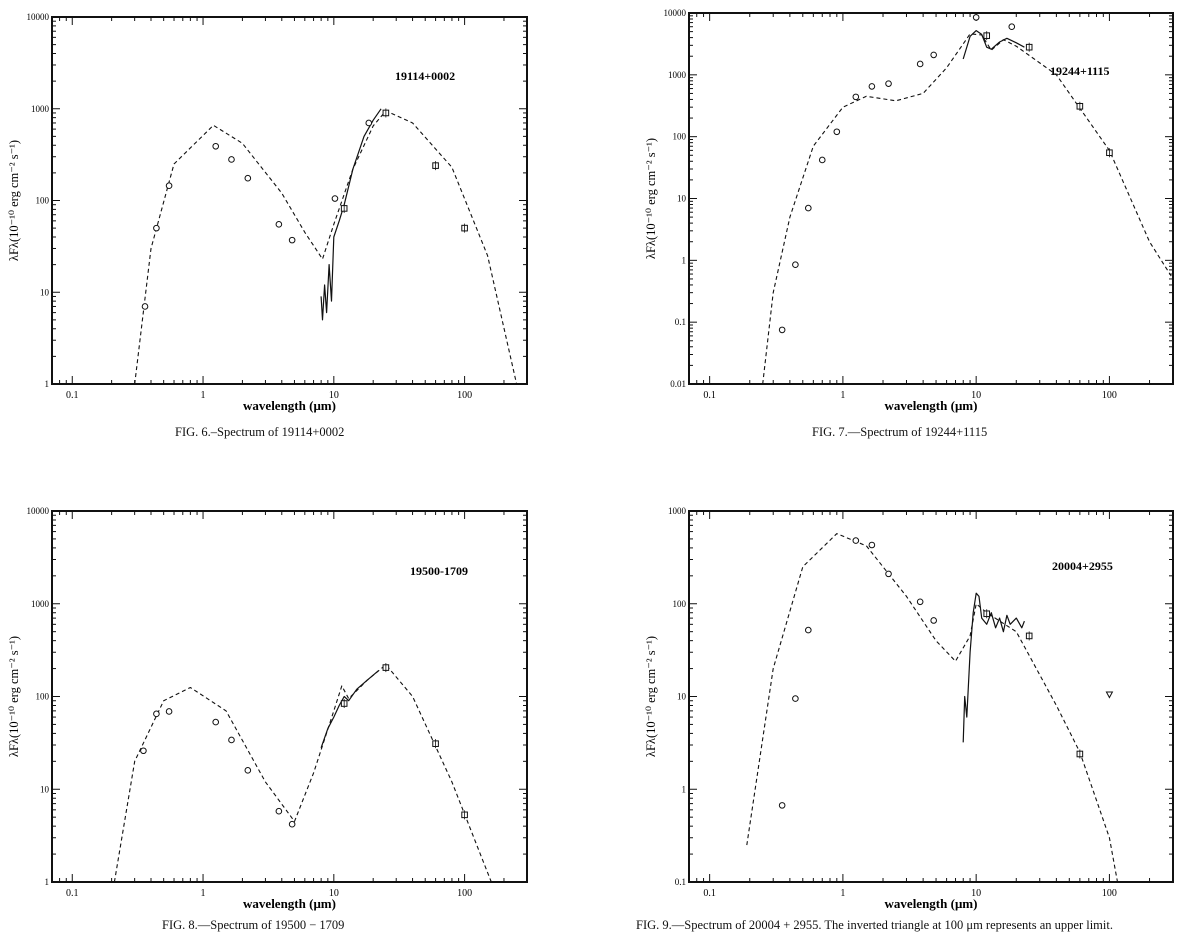 The image size is (1200, 945). What do you see at coordinates (1082, 566) in the screenshot?
I see `object-label: 20004+2955` at bounding box center [1082, 566].